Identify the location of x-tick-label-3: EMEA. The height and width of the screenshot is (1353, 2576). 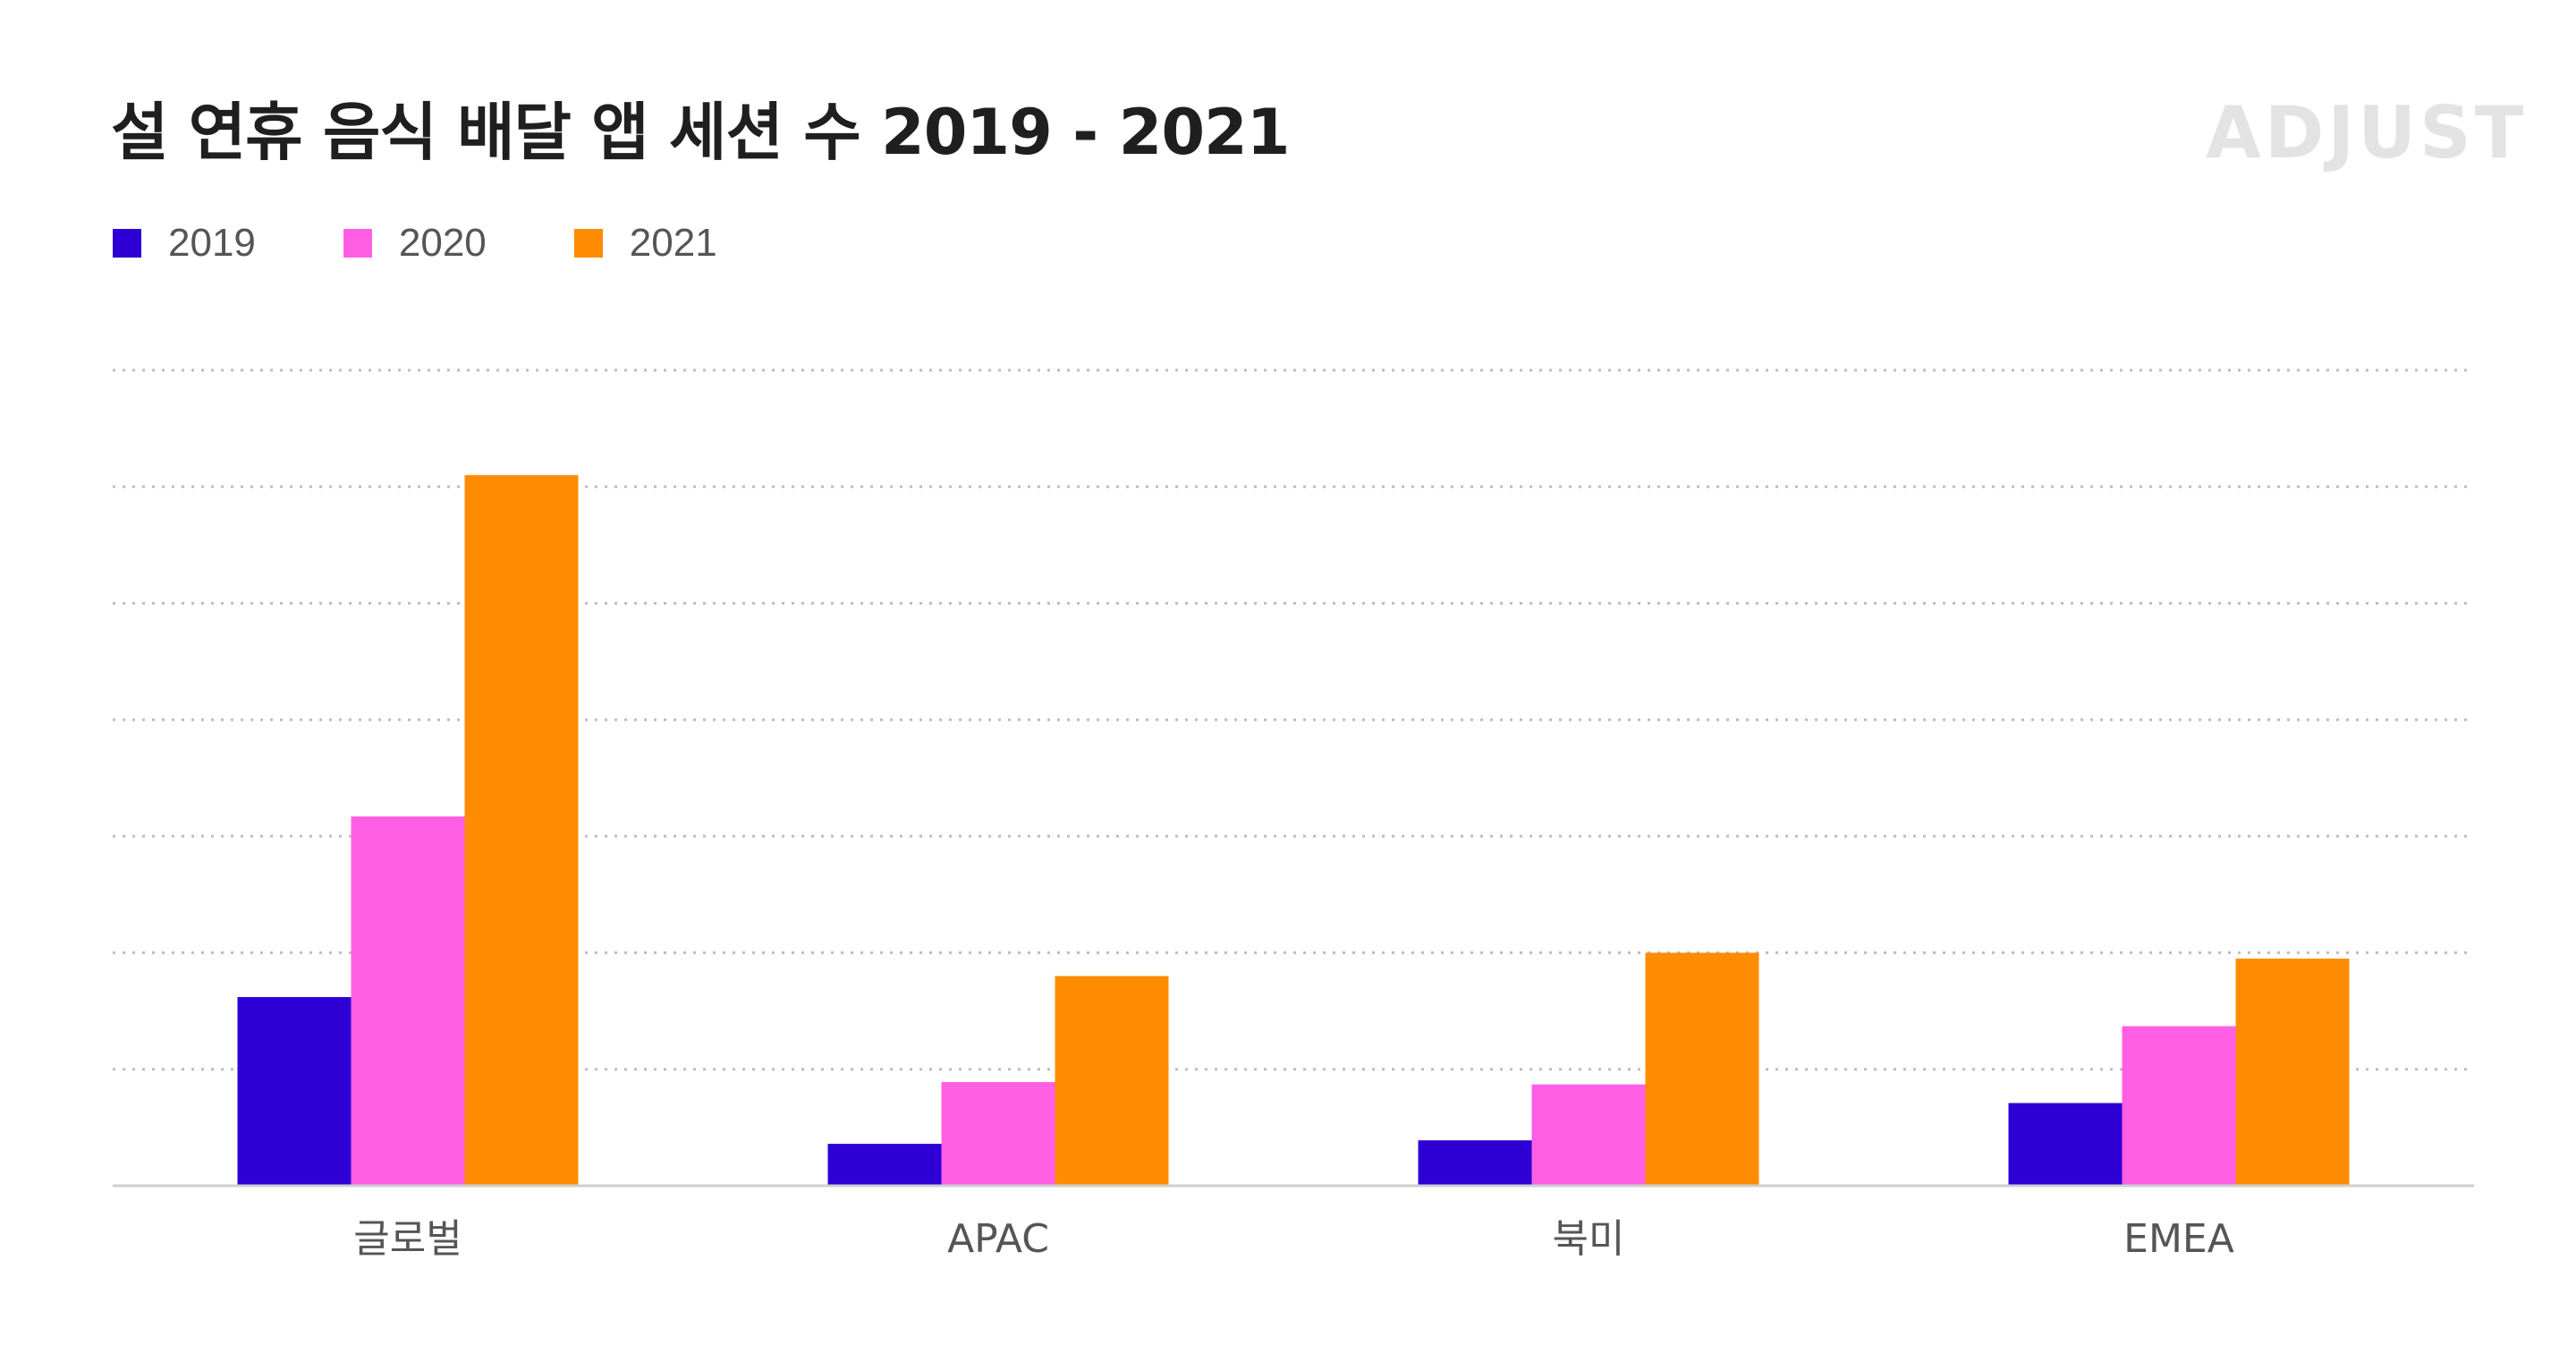
(2178, 1239).